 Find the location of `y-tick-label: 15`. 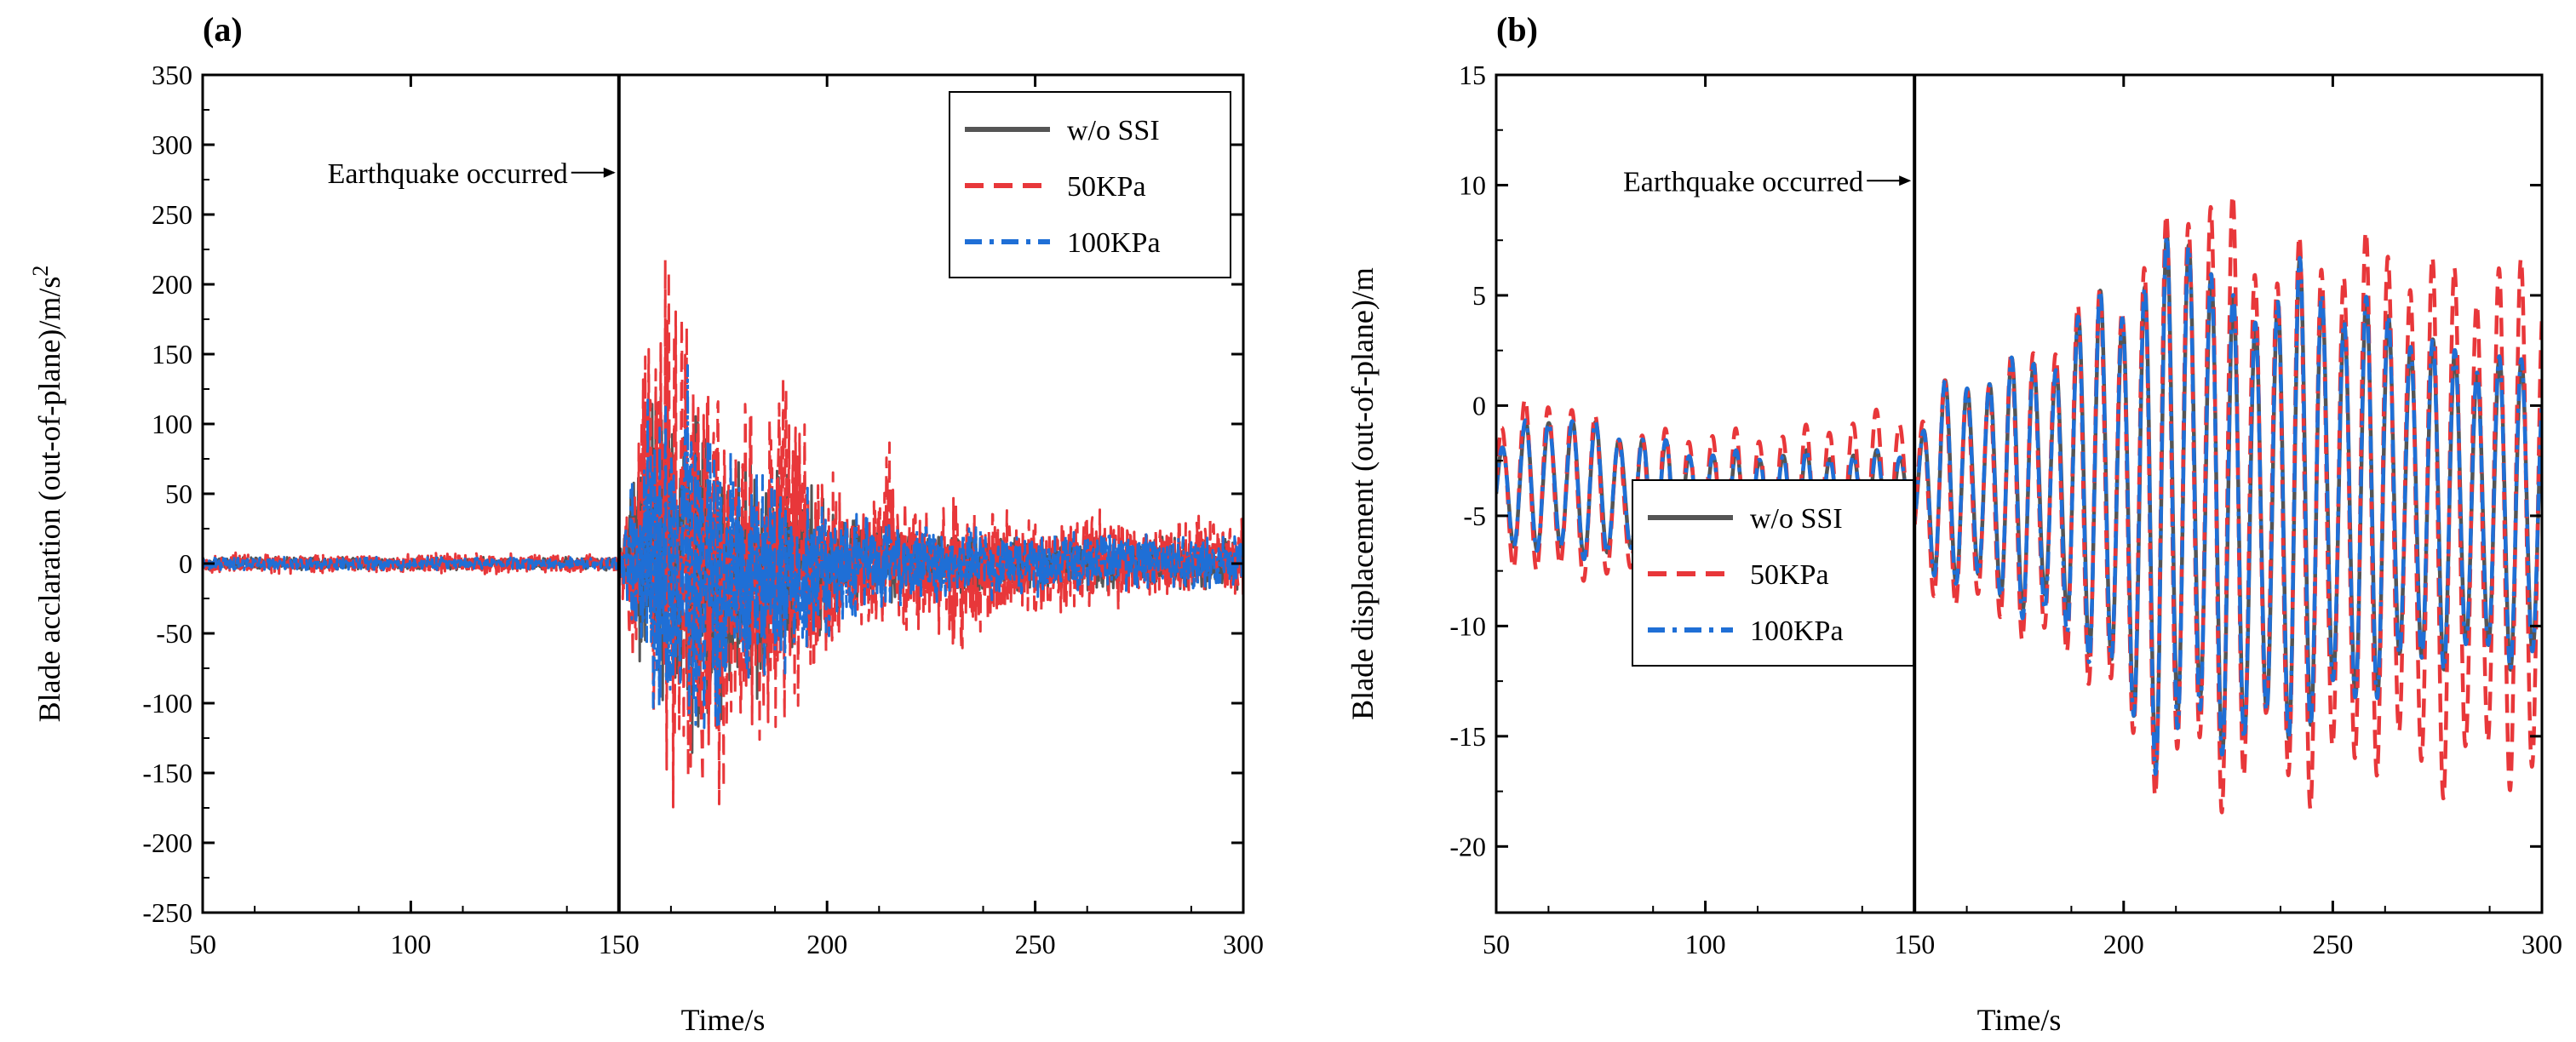

y-tick-label: 15 is located at coordinates (1472, 75).